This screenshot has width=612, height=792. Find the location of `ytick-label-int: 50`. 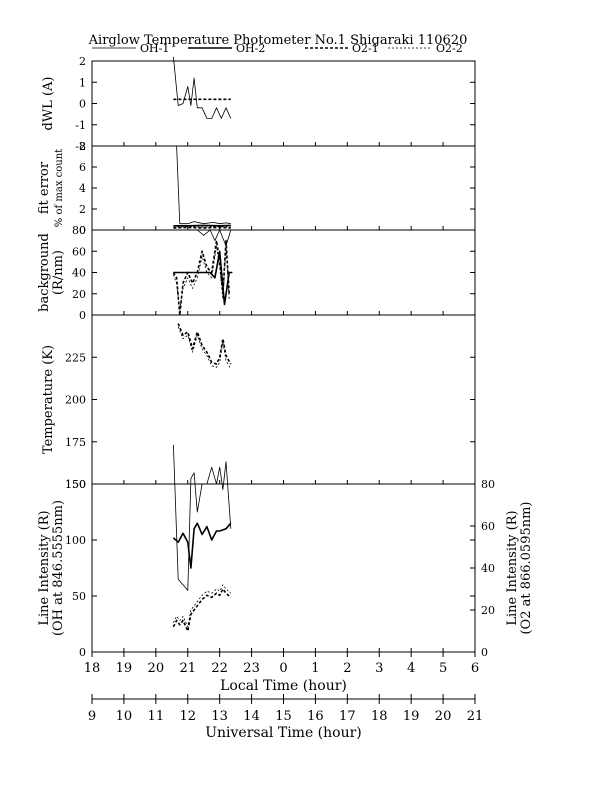

ytick-label-int: 50 is located at coordinates (79, 596).